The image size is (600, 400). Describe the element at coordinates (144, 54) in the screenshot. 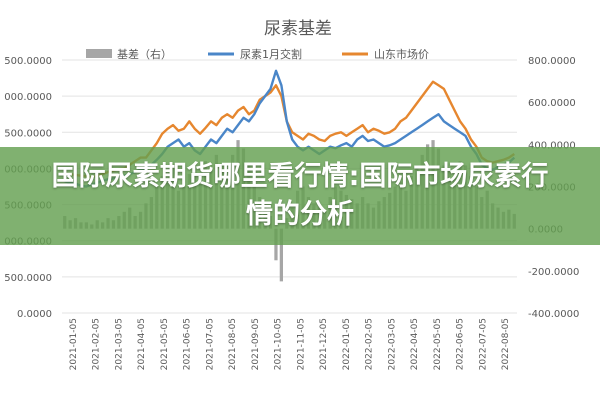

I see `legend-label-basis: 基差（右）` at that location.